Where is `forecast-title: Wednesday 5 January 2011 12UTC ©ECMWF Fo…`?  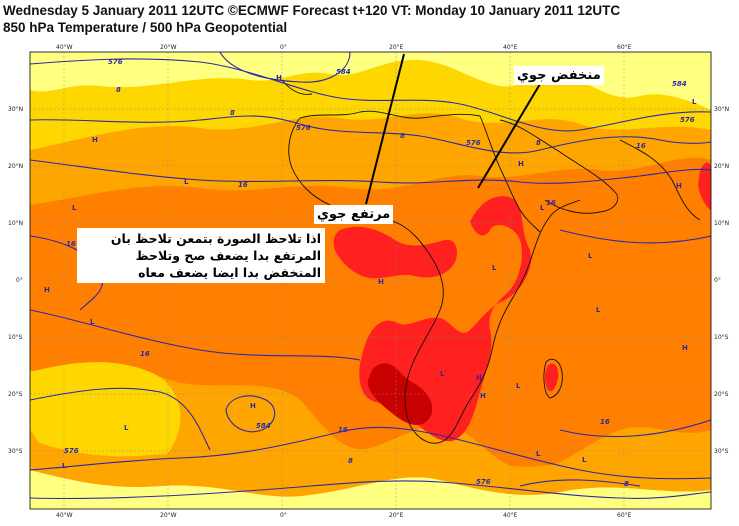
forecast-title: Wednesday 5 January 2011 12UTC ©ECMWF Fo… is located at coordinates (311, 19).